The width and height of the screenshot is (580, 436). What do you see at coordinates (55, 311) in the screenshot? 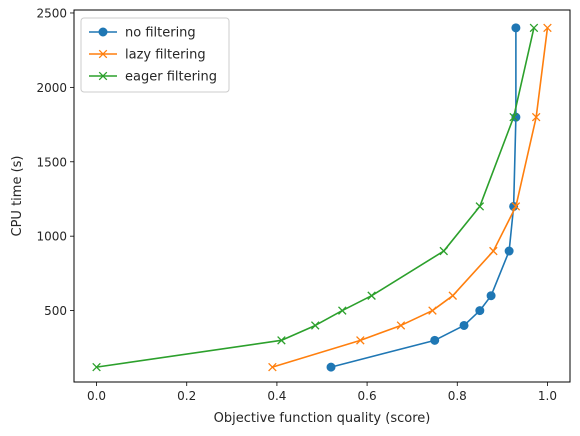
I see `y-tick-label: 500` at bounding box center [55, 311].